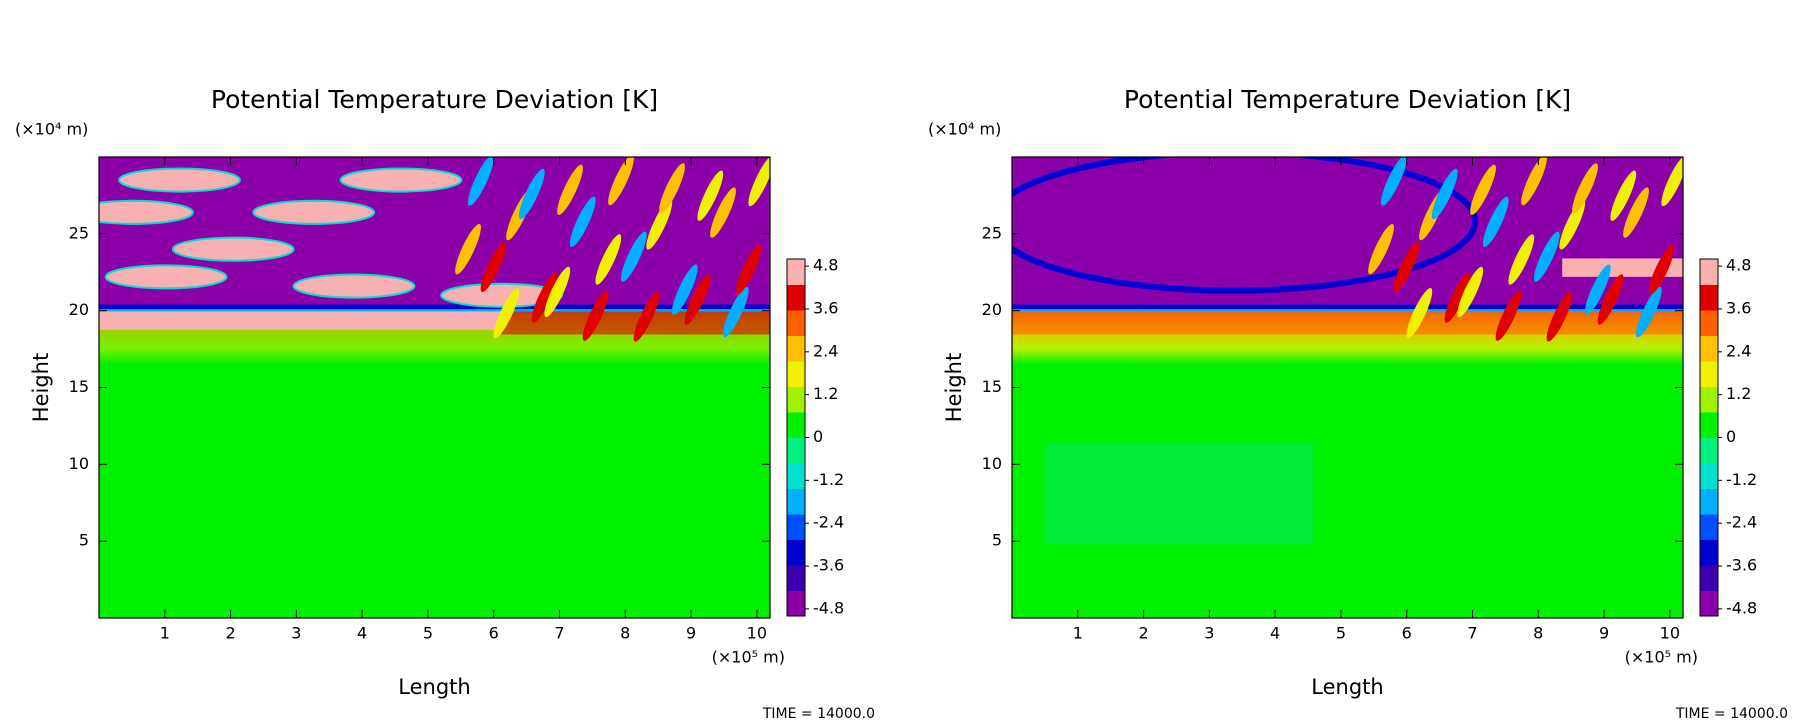  What do you see at coordinates (828, 565) in the screenshot?
I see `colorbar-label: -3.6` at bounding box center [828, 565].